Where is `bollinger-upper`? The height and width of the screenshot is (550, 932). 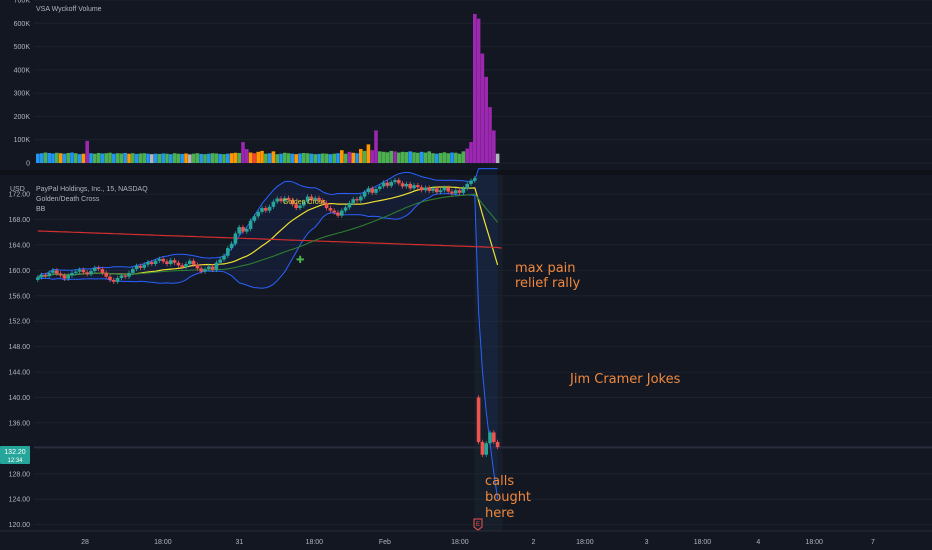 bollinger-upper is located at coordinates (267, 223).